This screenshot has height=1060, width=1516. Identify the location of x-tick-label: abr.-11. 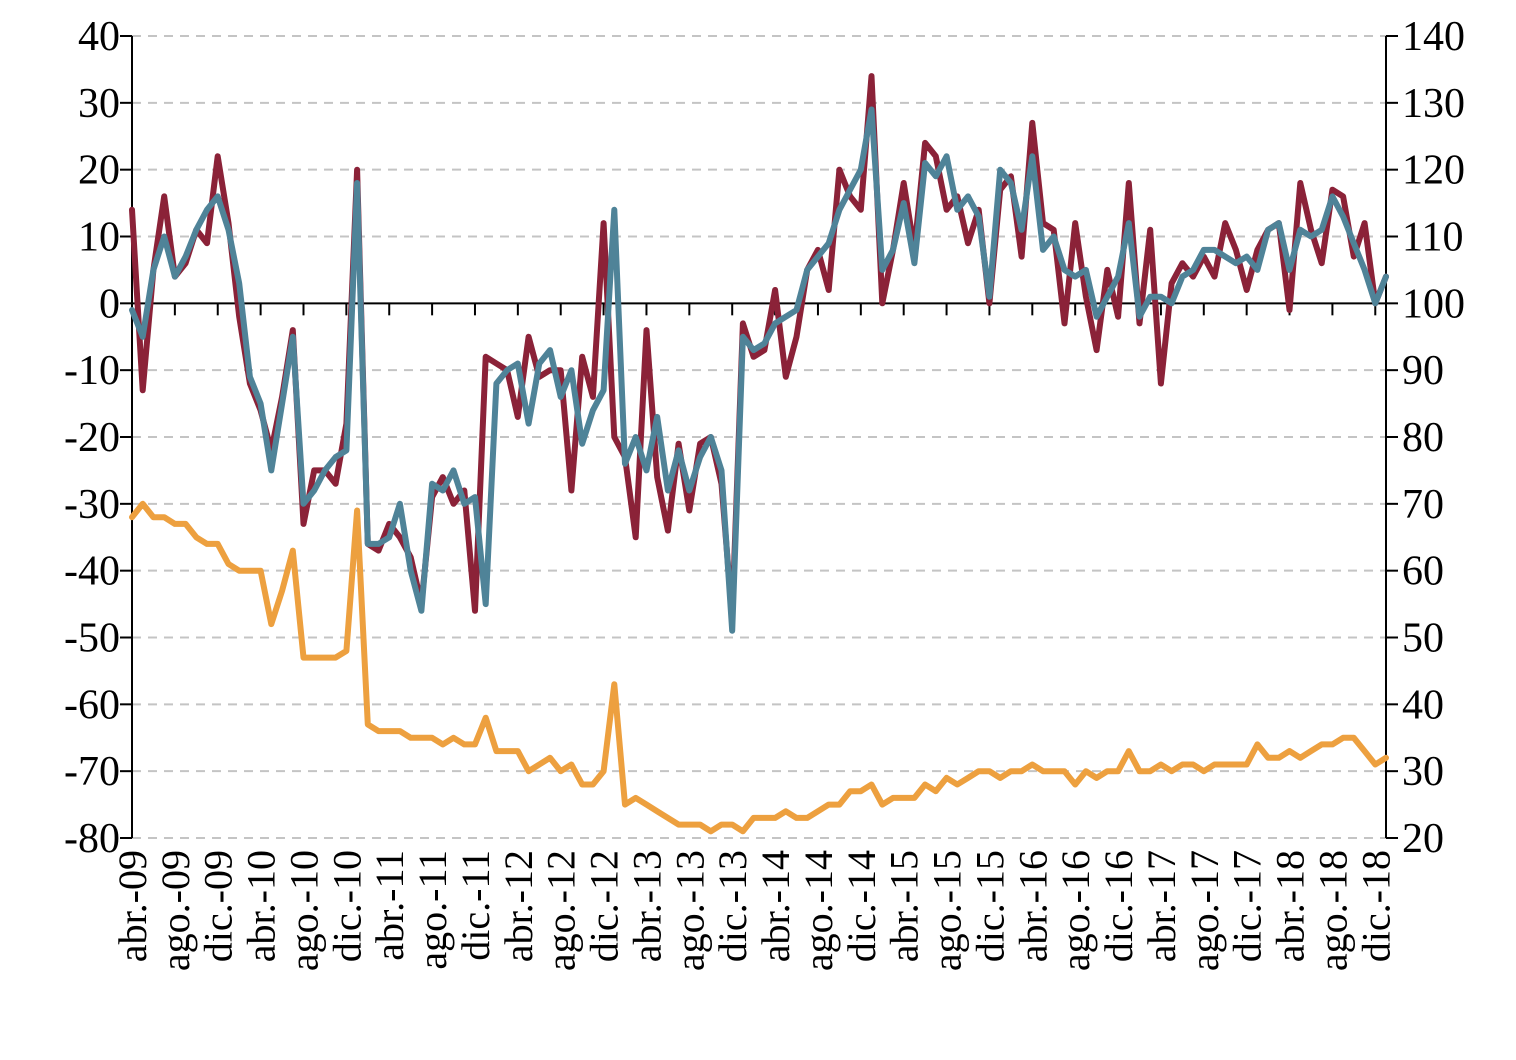
(389, 905).